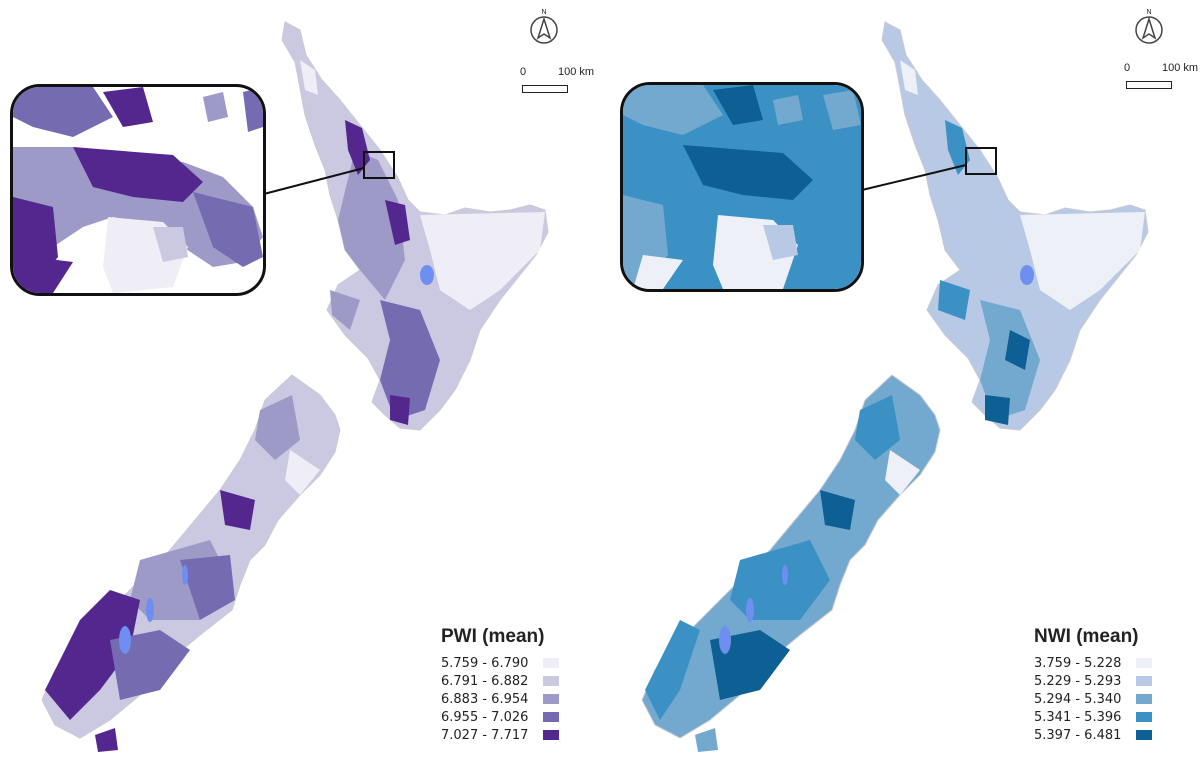  I want to click on legend-row: 5.759 - 6.790, so click(500, 663).